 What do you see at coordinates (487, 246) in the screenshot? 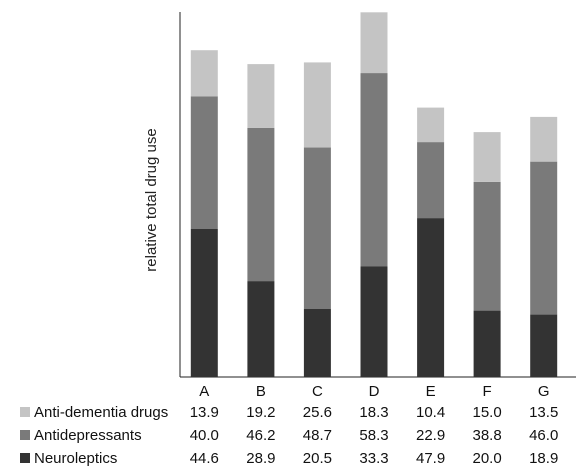
I see `bar-F-antidepressants` at bounding box center [487, 246].